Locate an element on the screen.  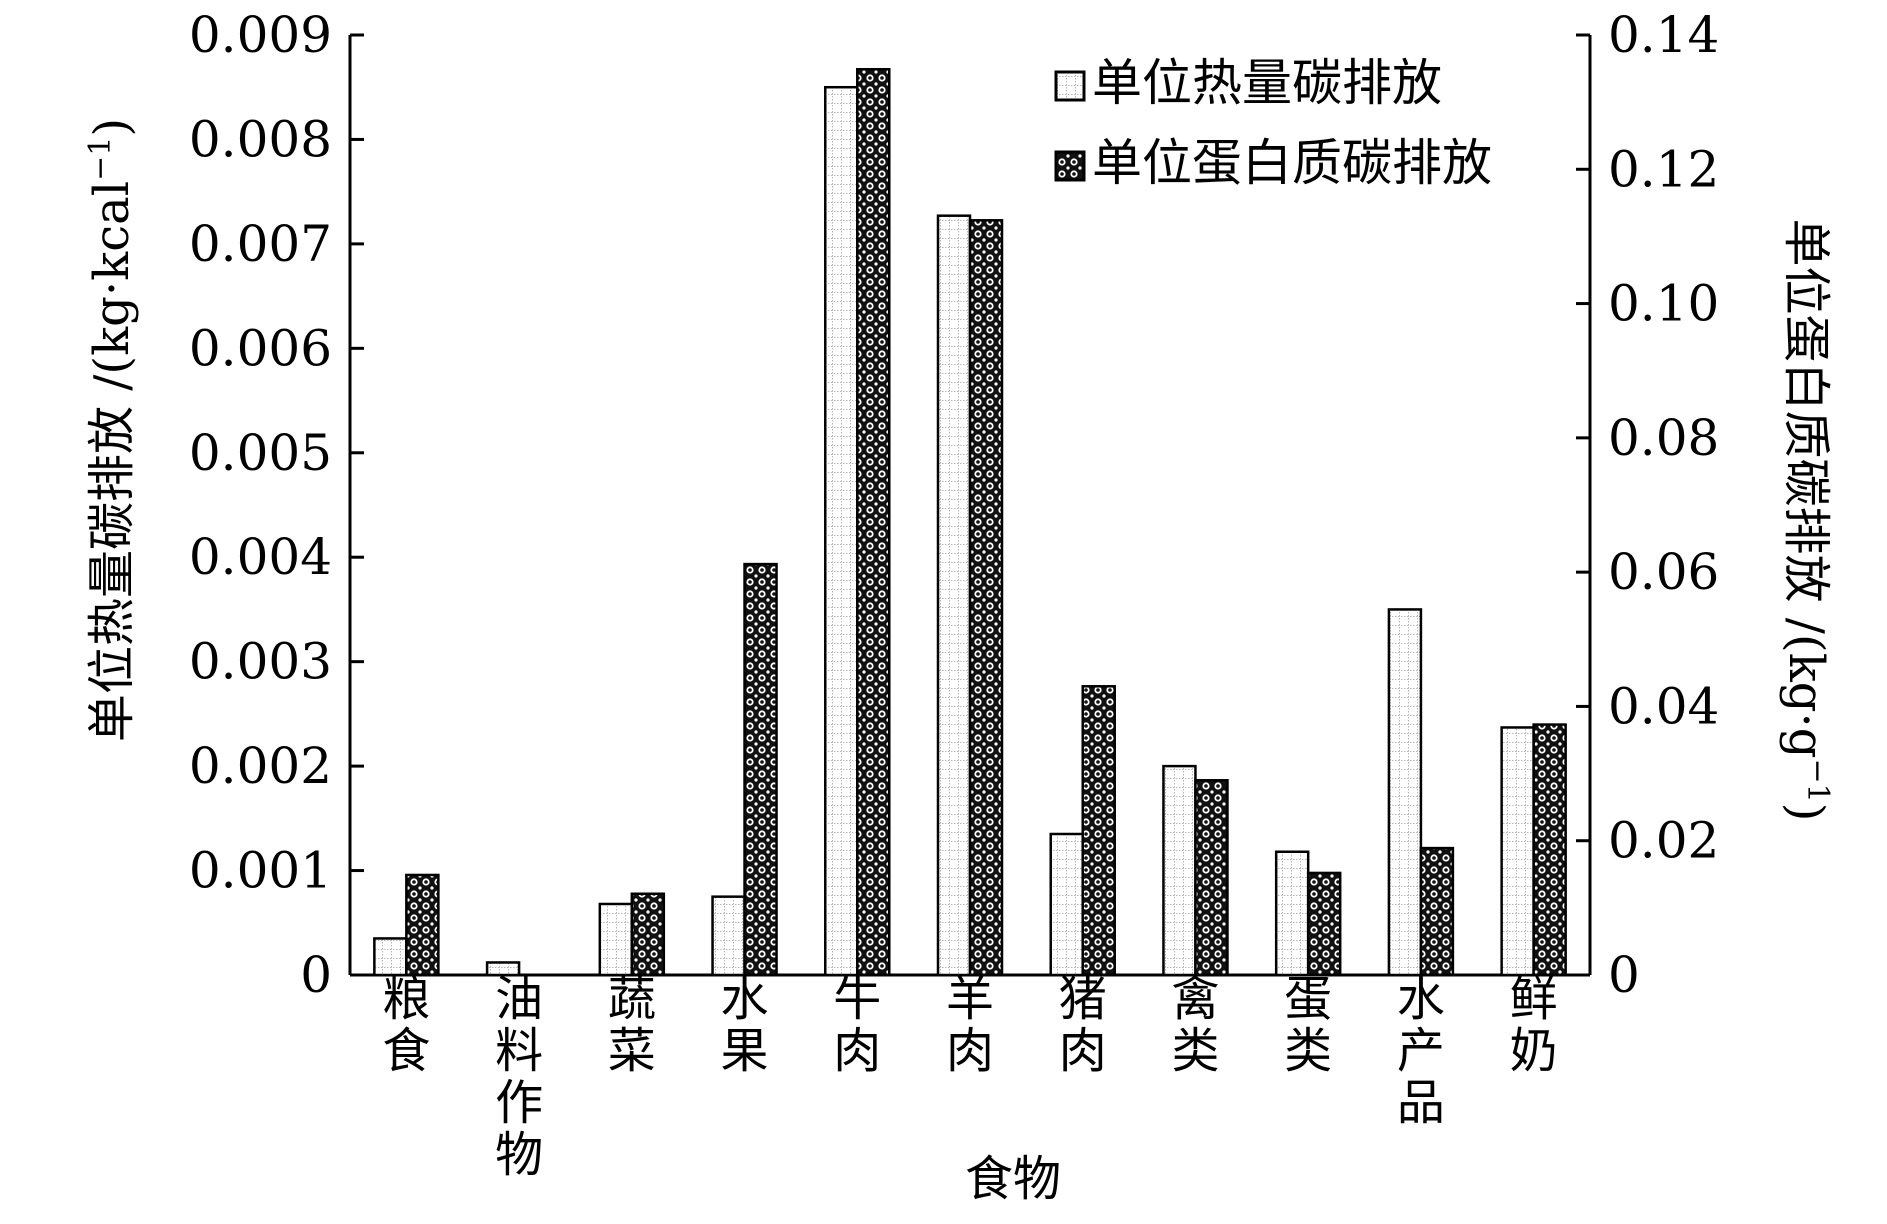
y-tick-left-label: 0.004 is located at coordinates (260, 557).